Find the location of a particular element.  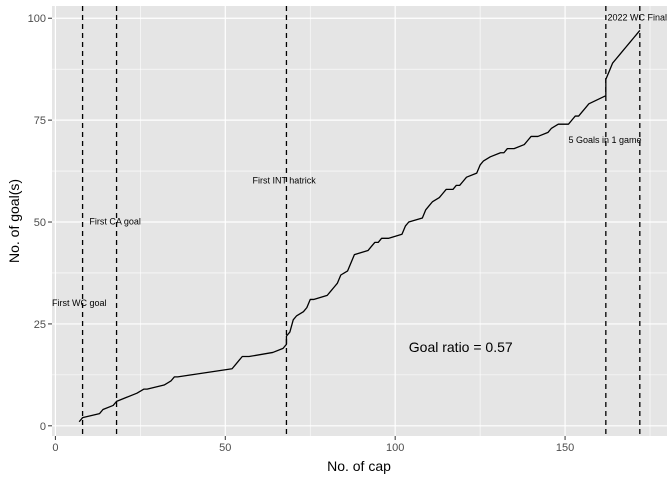

y-axis-ticks: 0 25 50 75 100 is located at coordinates (40, 223).